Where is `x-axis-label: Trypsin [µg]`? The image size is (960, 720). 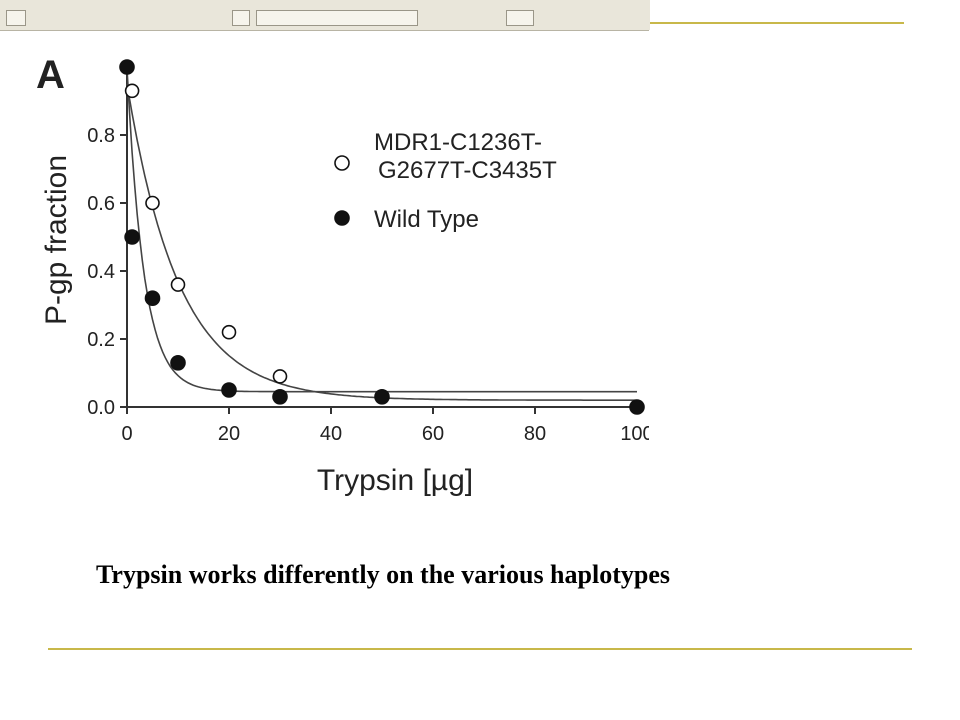 x-axis-label: Trypsin [µg] is located at coordinates (395, 480).